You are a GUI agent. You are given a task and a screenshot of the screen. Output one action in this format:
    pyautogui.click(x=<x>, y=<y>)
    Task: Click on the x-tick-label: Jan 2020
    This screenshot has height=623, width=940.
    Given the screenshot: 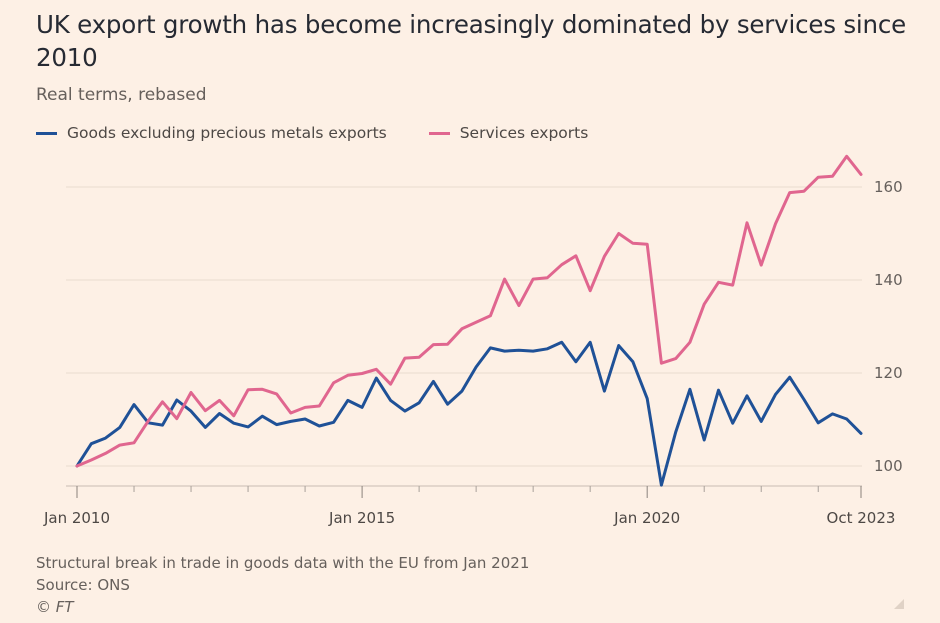 What is the action you would take?
    pyautogui.click(x=646, y=518)
    